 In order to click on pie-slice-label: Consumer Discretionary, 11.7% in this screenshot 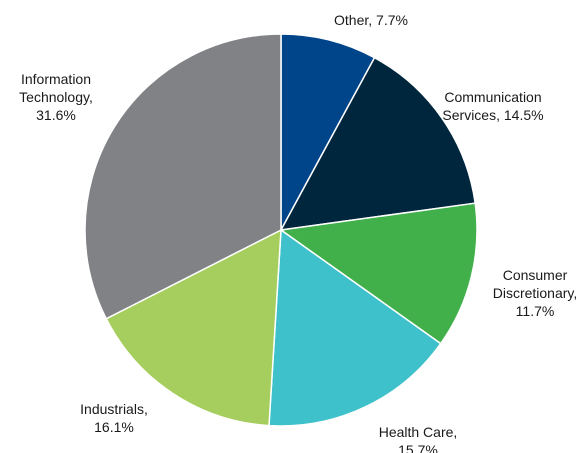, I will do `click(535, 293)`.